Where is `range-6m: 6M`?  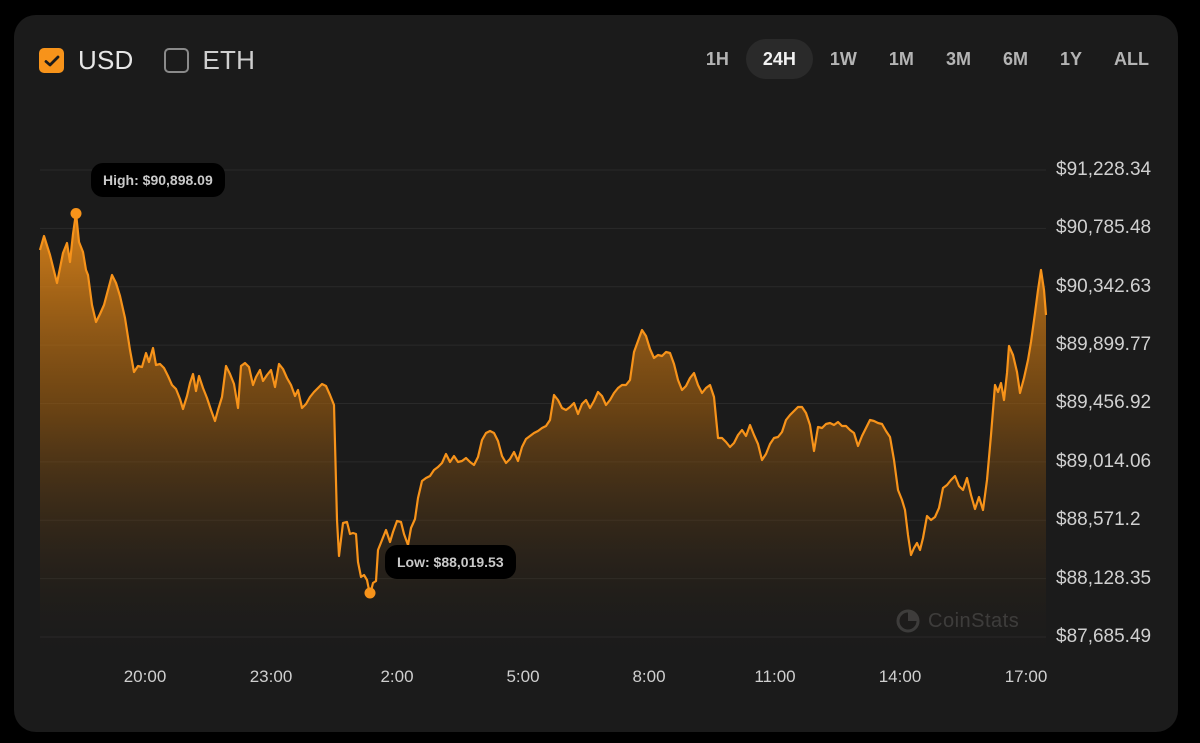 range-6m: 6M is located at coordinates (1015, 59).